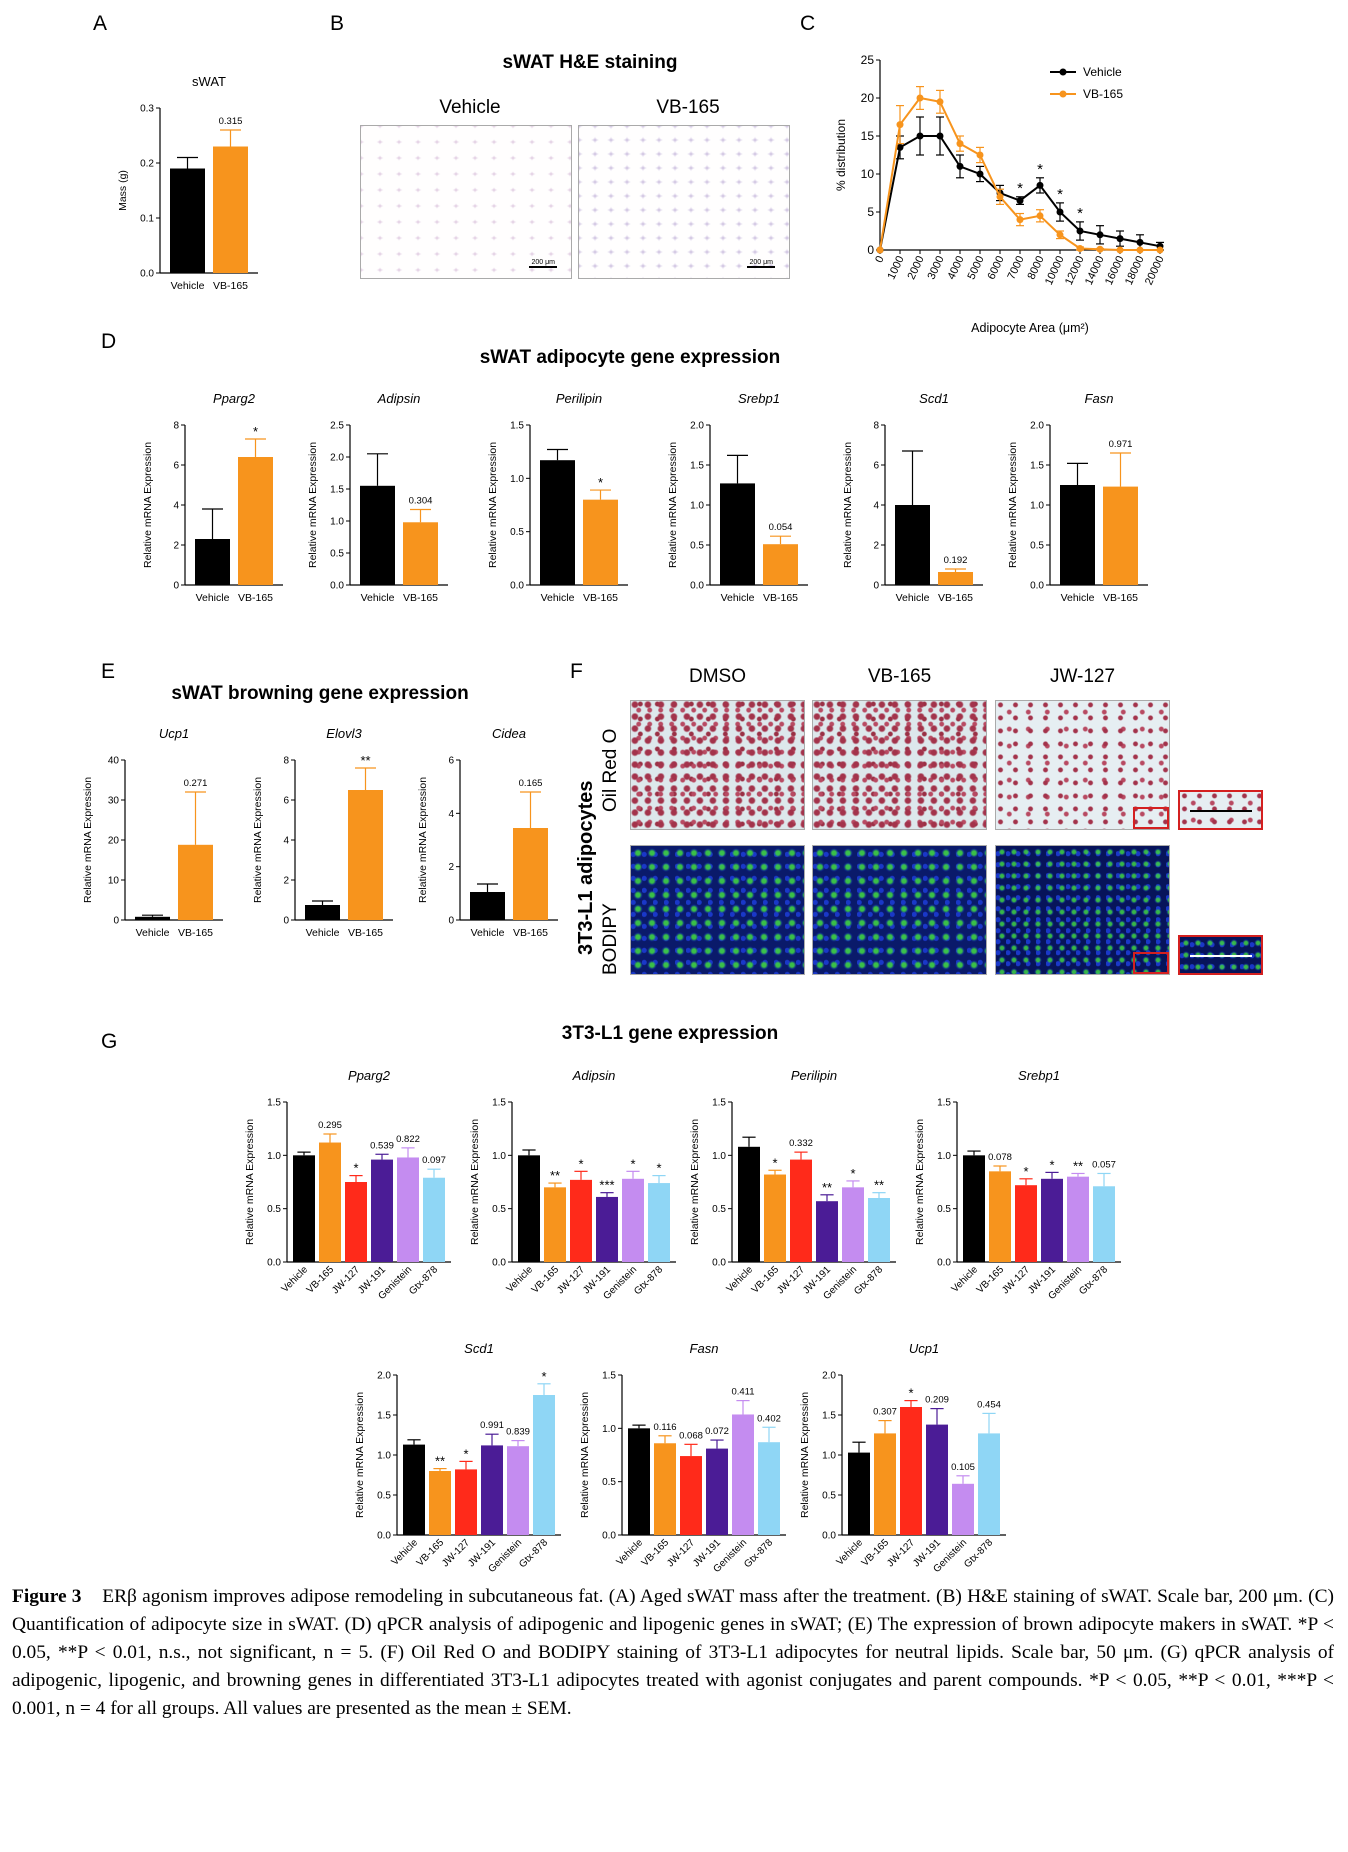 Image resolution: width=1348 pixels, height=1852 pixels. What do you see at coordinates (759, 398) in the screenshot?
I see `chart-title: Srebp1` at bounding box center [759, 398].